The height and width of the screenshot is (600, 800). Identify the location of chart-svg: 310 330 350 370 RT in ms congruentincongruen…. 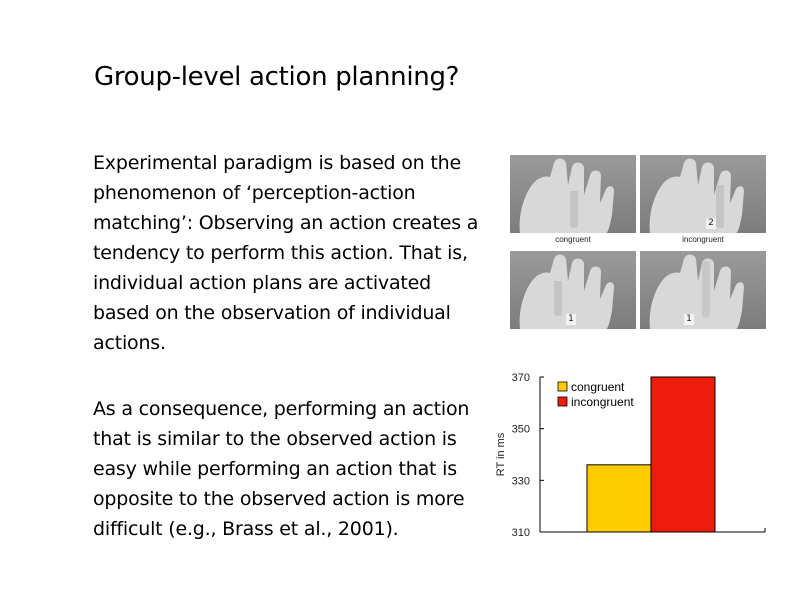
(630, 455).